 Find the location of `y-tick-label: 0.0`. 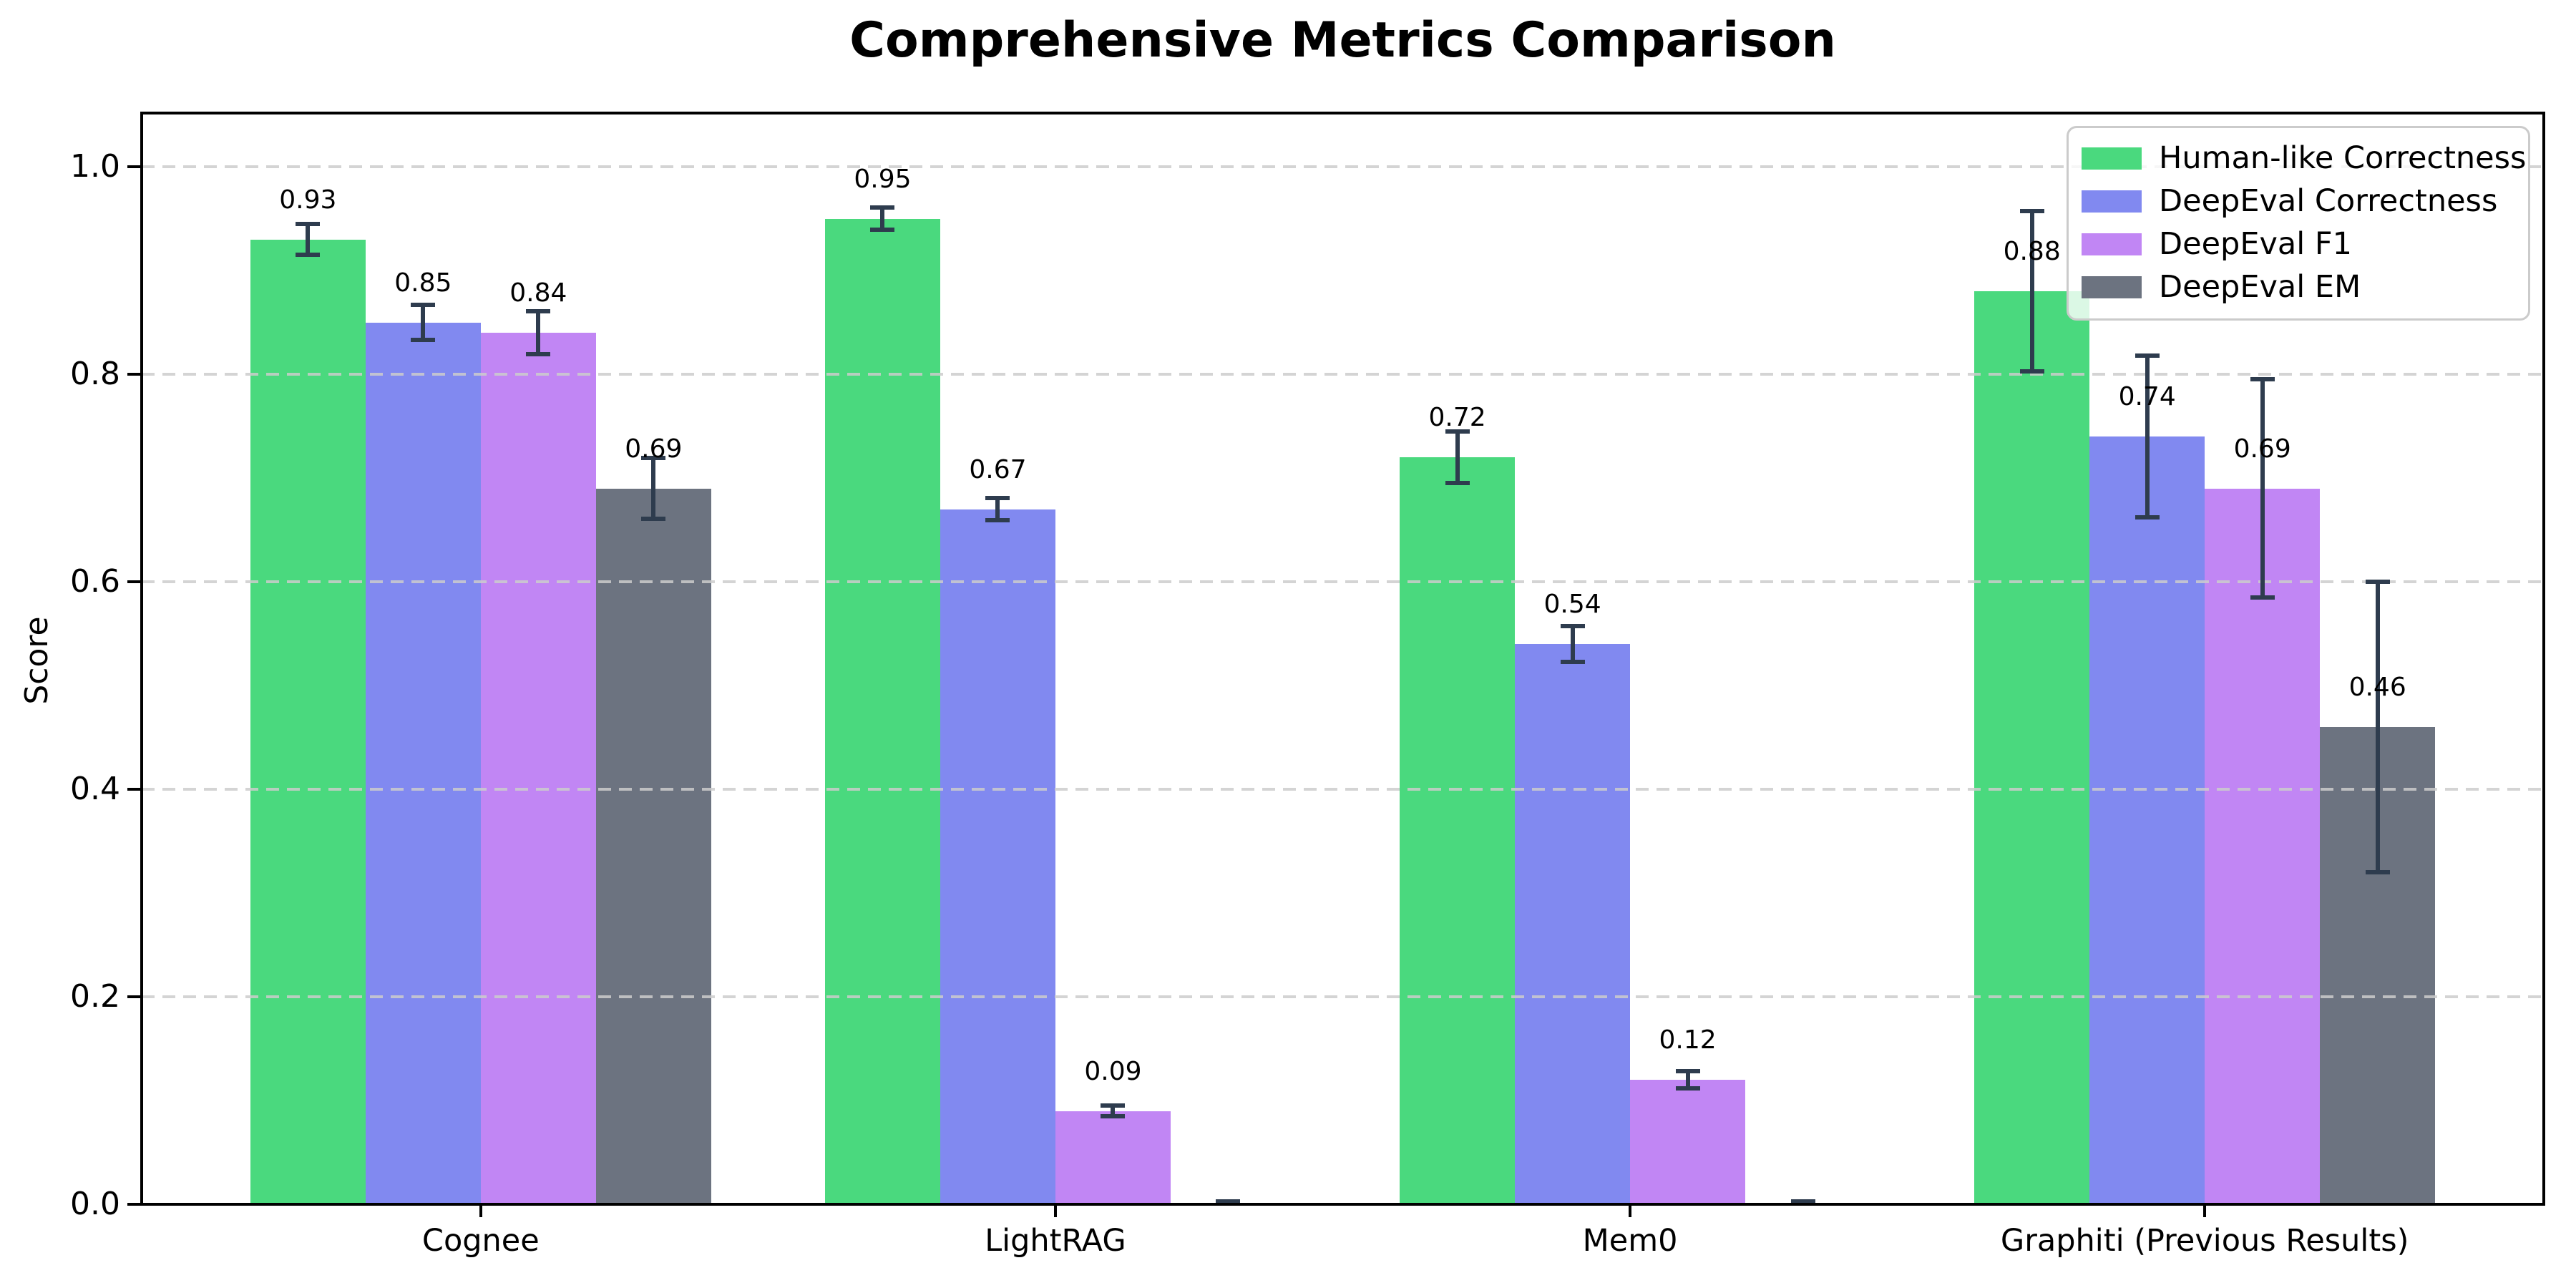

y-tick-label: 0.0 is located at coordinates (95, 1204).